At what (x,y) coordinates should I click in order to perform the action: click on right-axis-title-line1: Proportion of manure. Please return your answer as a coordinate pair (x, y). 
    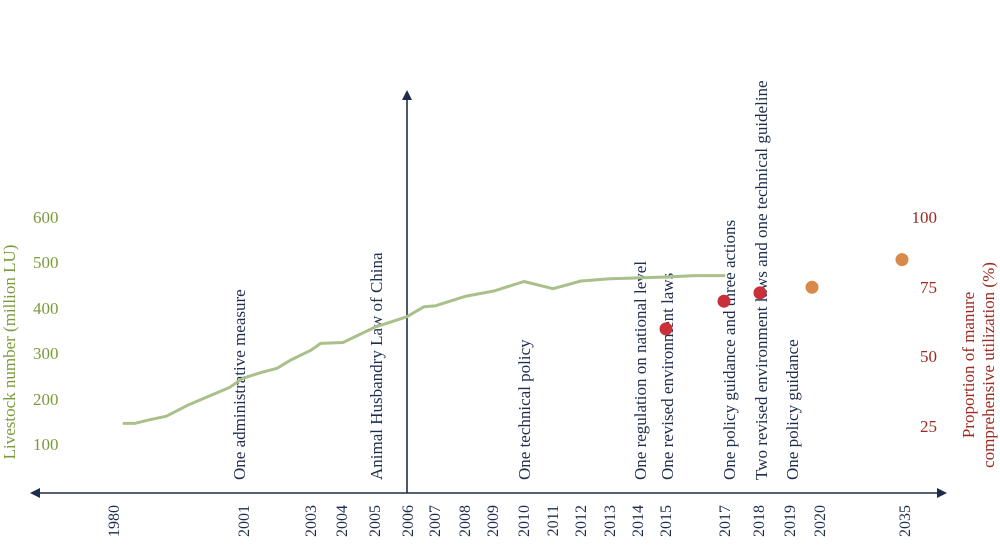
    Looking at the image, I should click on (968, 365).